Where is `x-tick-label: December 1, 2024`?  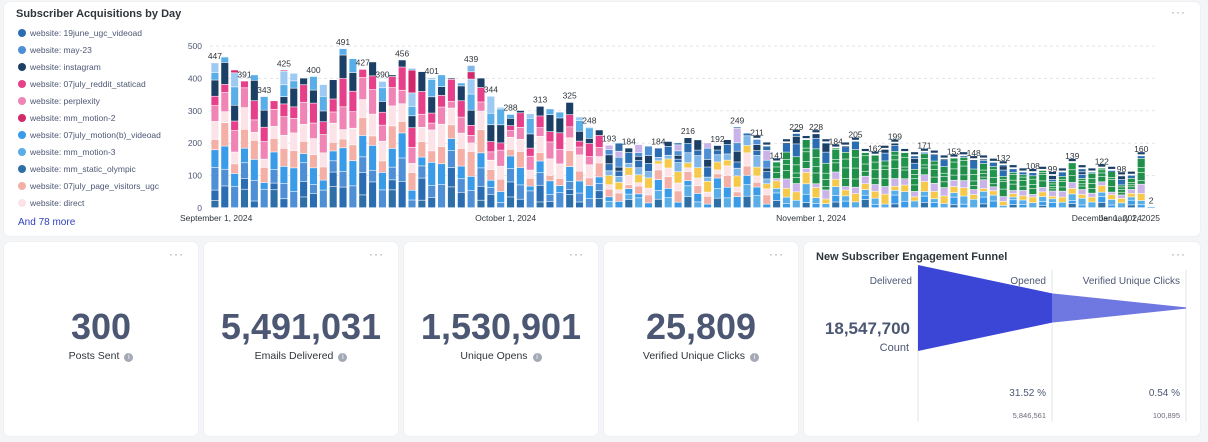
x-tick-label: December 1, 2024 is located at coordinates (1107, 218).